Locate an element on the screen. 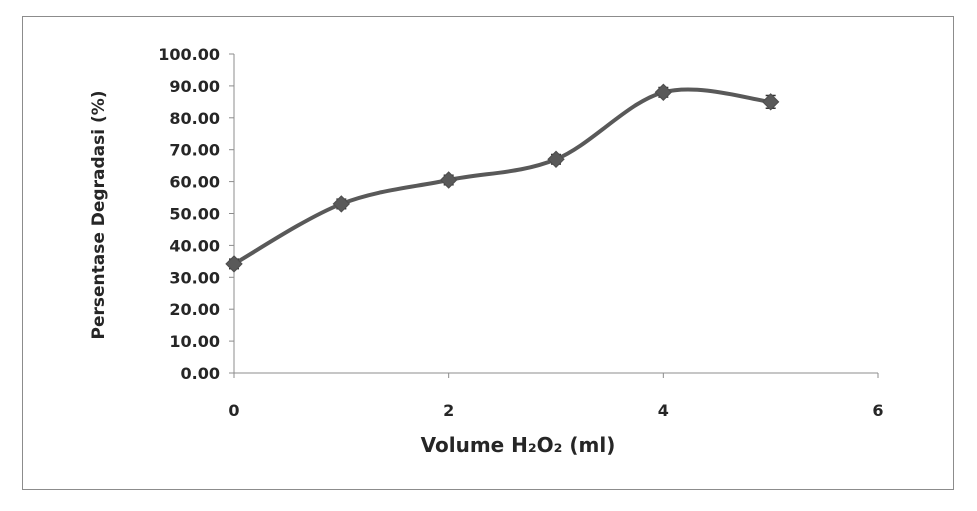  y-tick-label: 20.00 is located at coordinates (194, 309).